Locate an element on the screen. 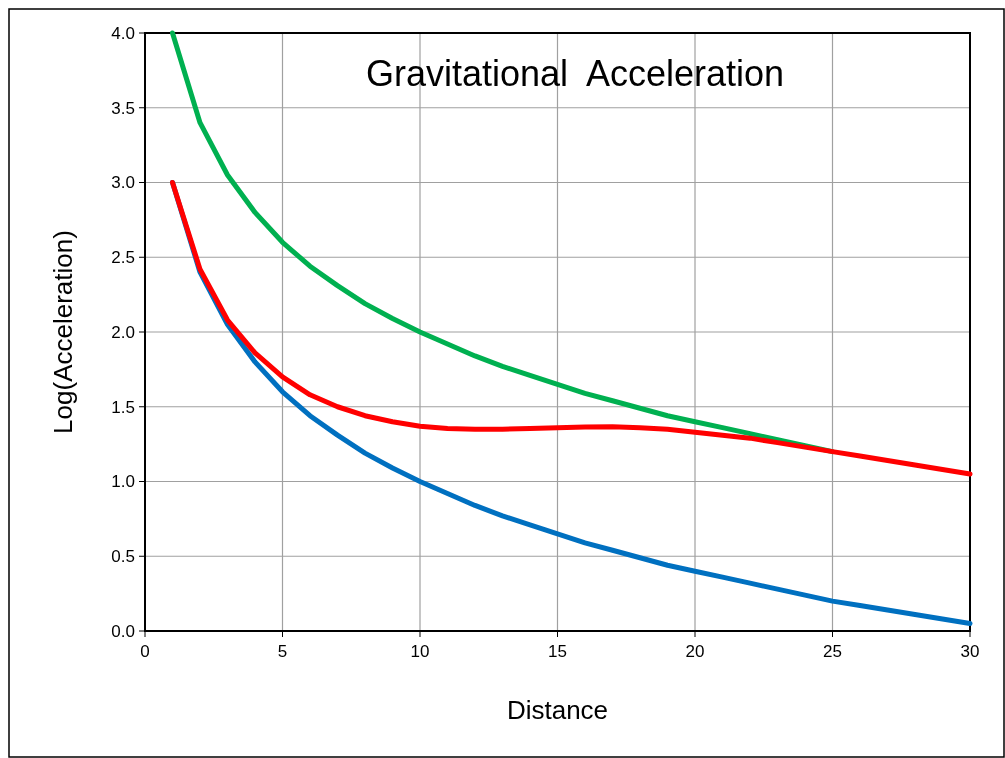  y-tick-label: 2.0 is located at coordinates (123, 332).